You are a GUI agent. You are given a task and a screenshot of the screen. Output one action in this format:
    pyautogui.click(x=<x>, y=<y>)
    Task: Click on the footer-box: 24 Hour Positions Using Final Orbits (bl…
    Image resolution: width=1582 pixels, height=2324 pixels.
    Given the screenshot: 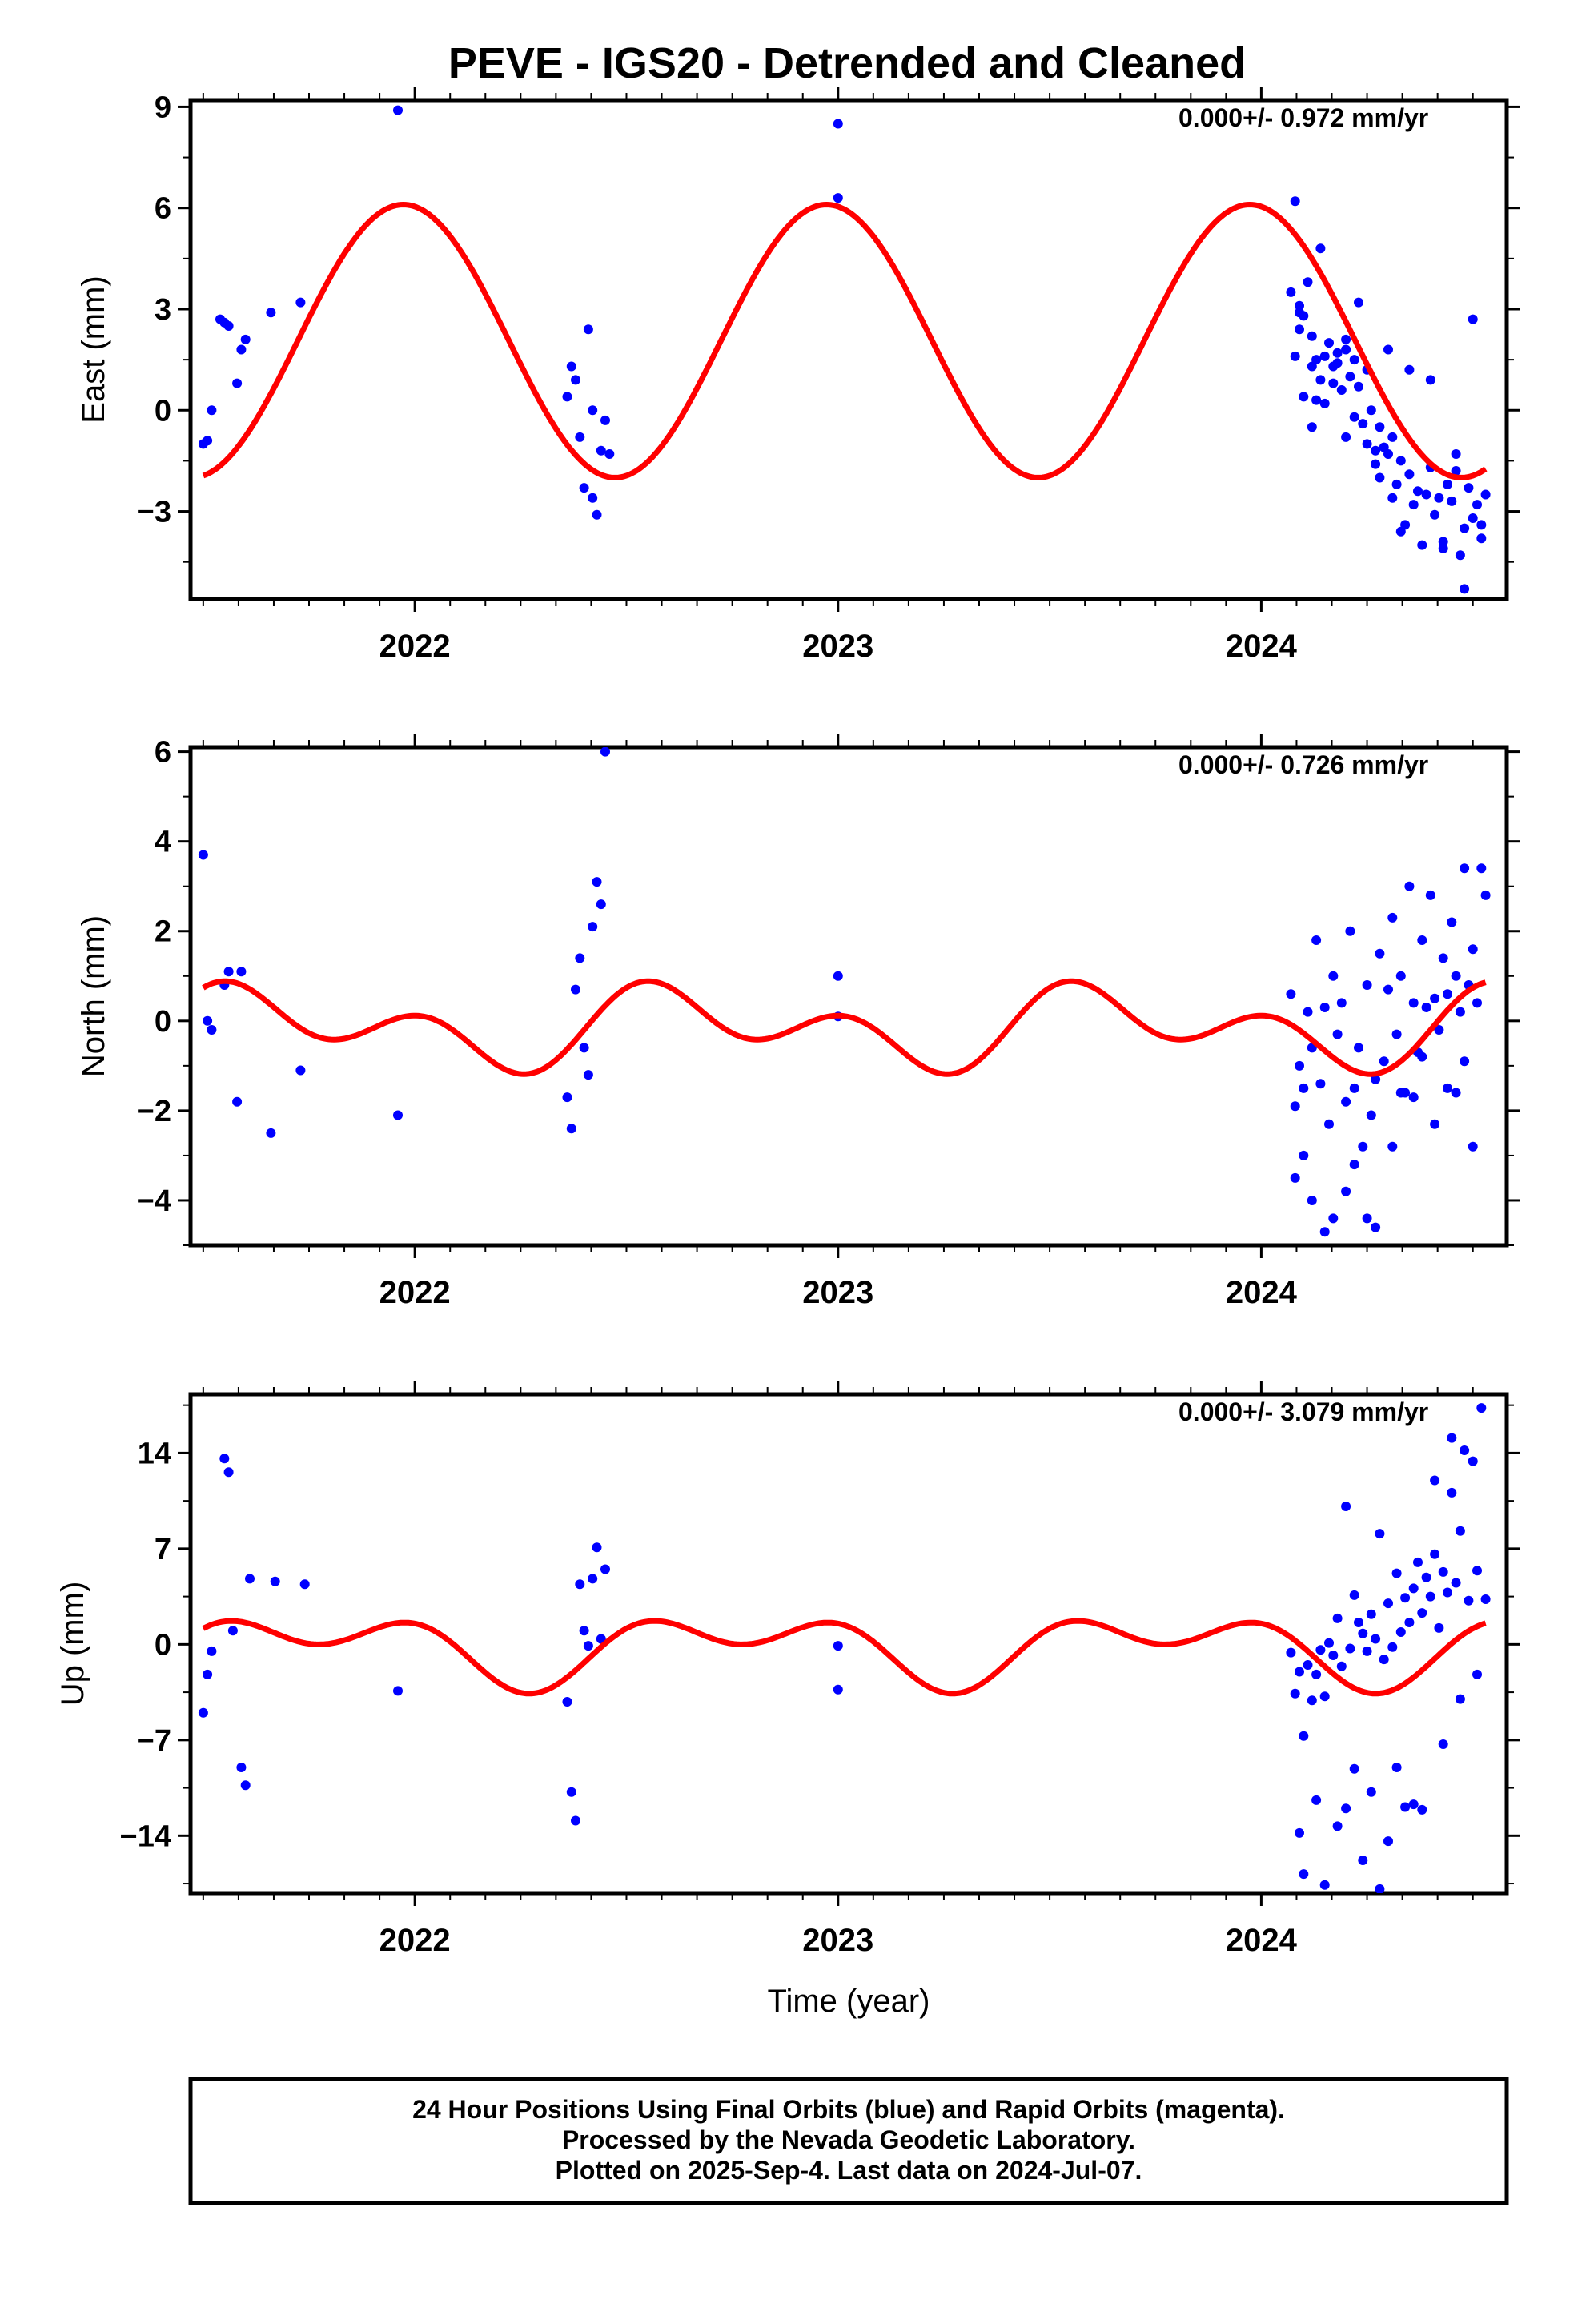 What is the action you would take?
    pyautogui.click(x=848, y=2141)
    